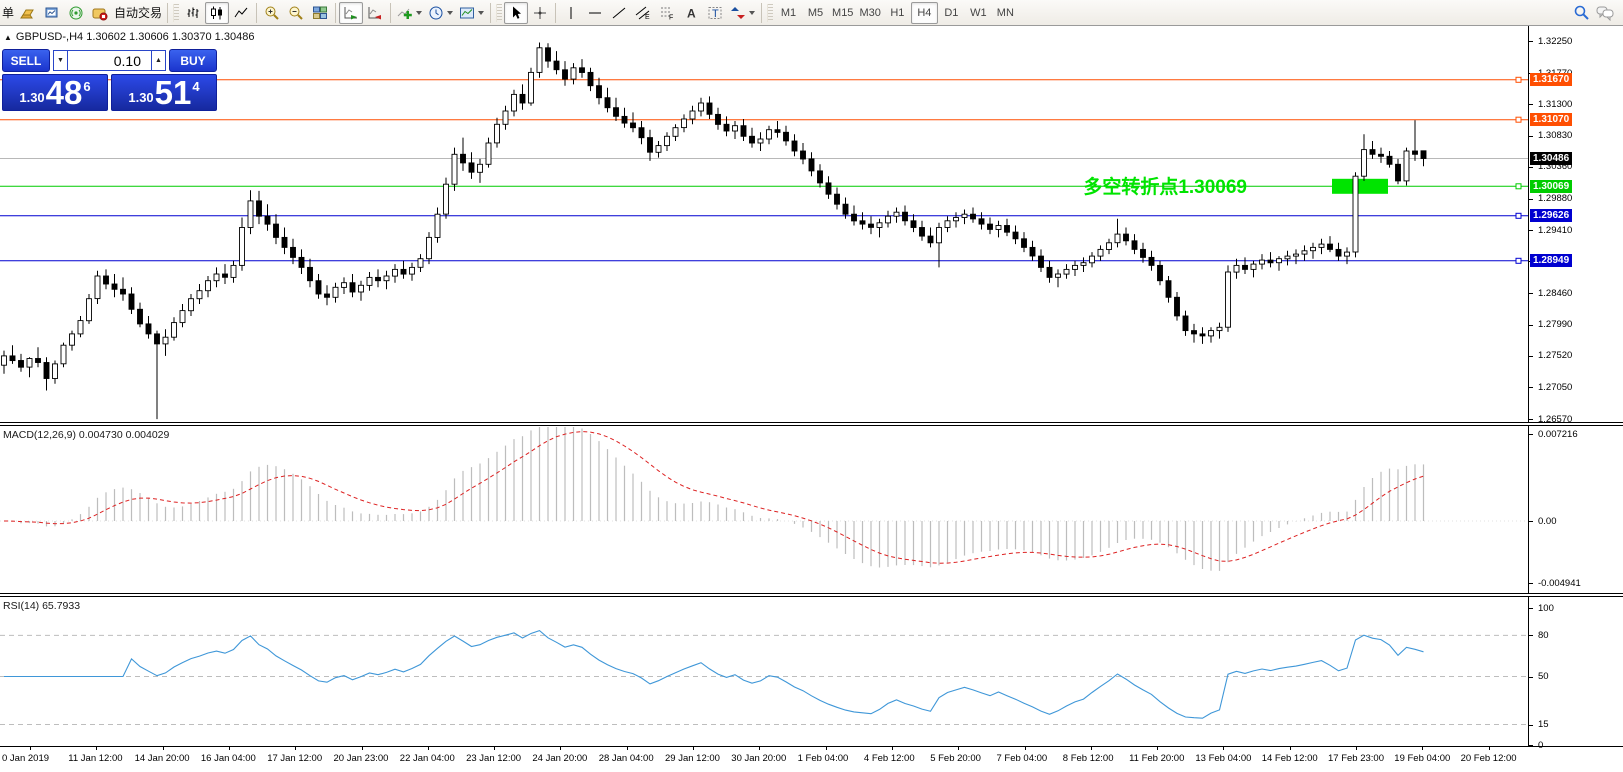 This screenshot has width=1623, height=772. Describe the element at coordinates (1531, 356) in the screenshot. I see `axis-tick` at that location.